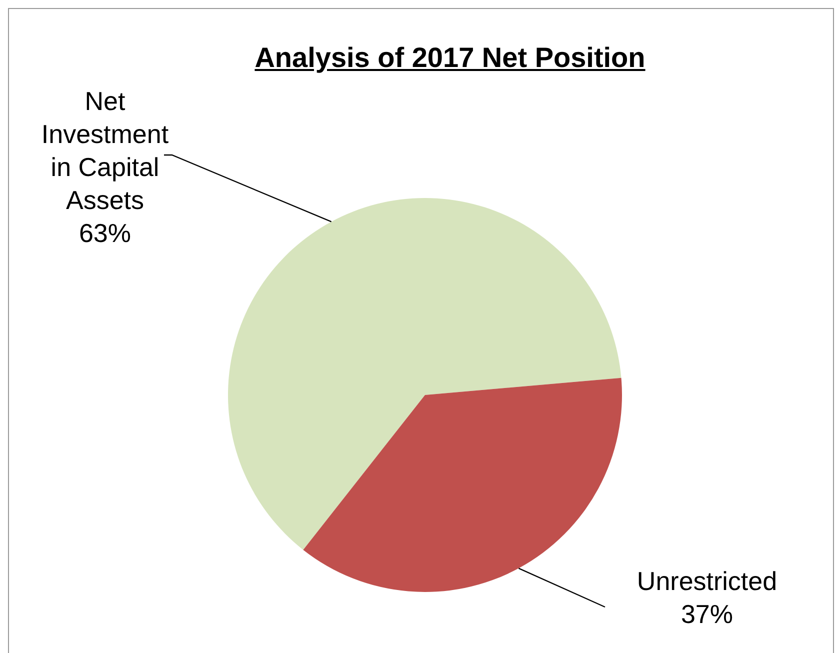  Describe the element at coordinates (105, 233) in the screenshot. I see `data-label: 63%` at that location.